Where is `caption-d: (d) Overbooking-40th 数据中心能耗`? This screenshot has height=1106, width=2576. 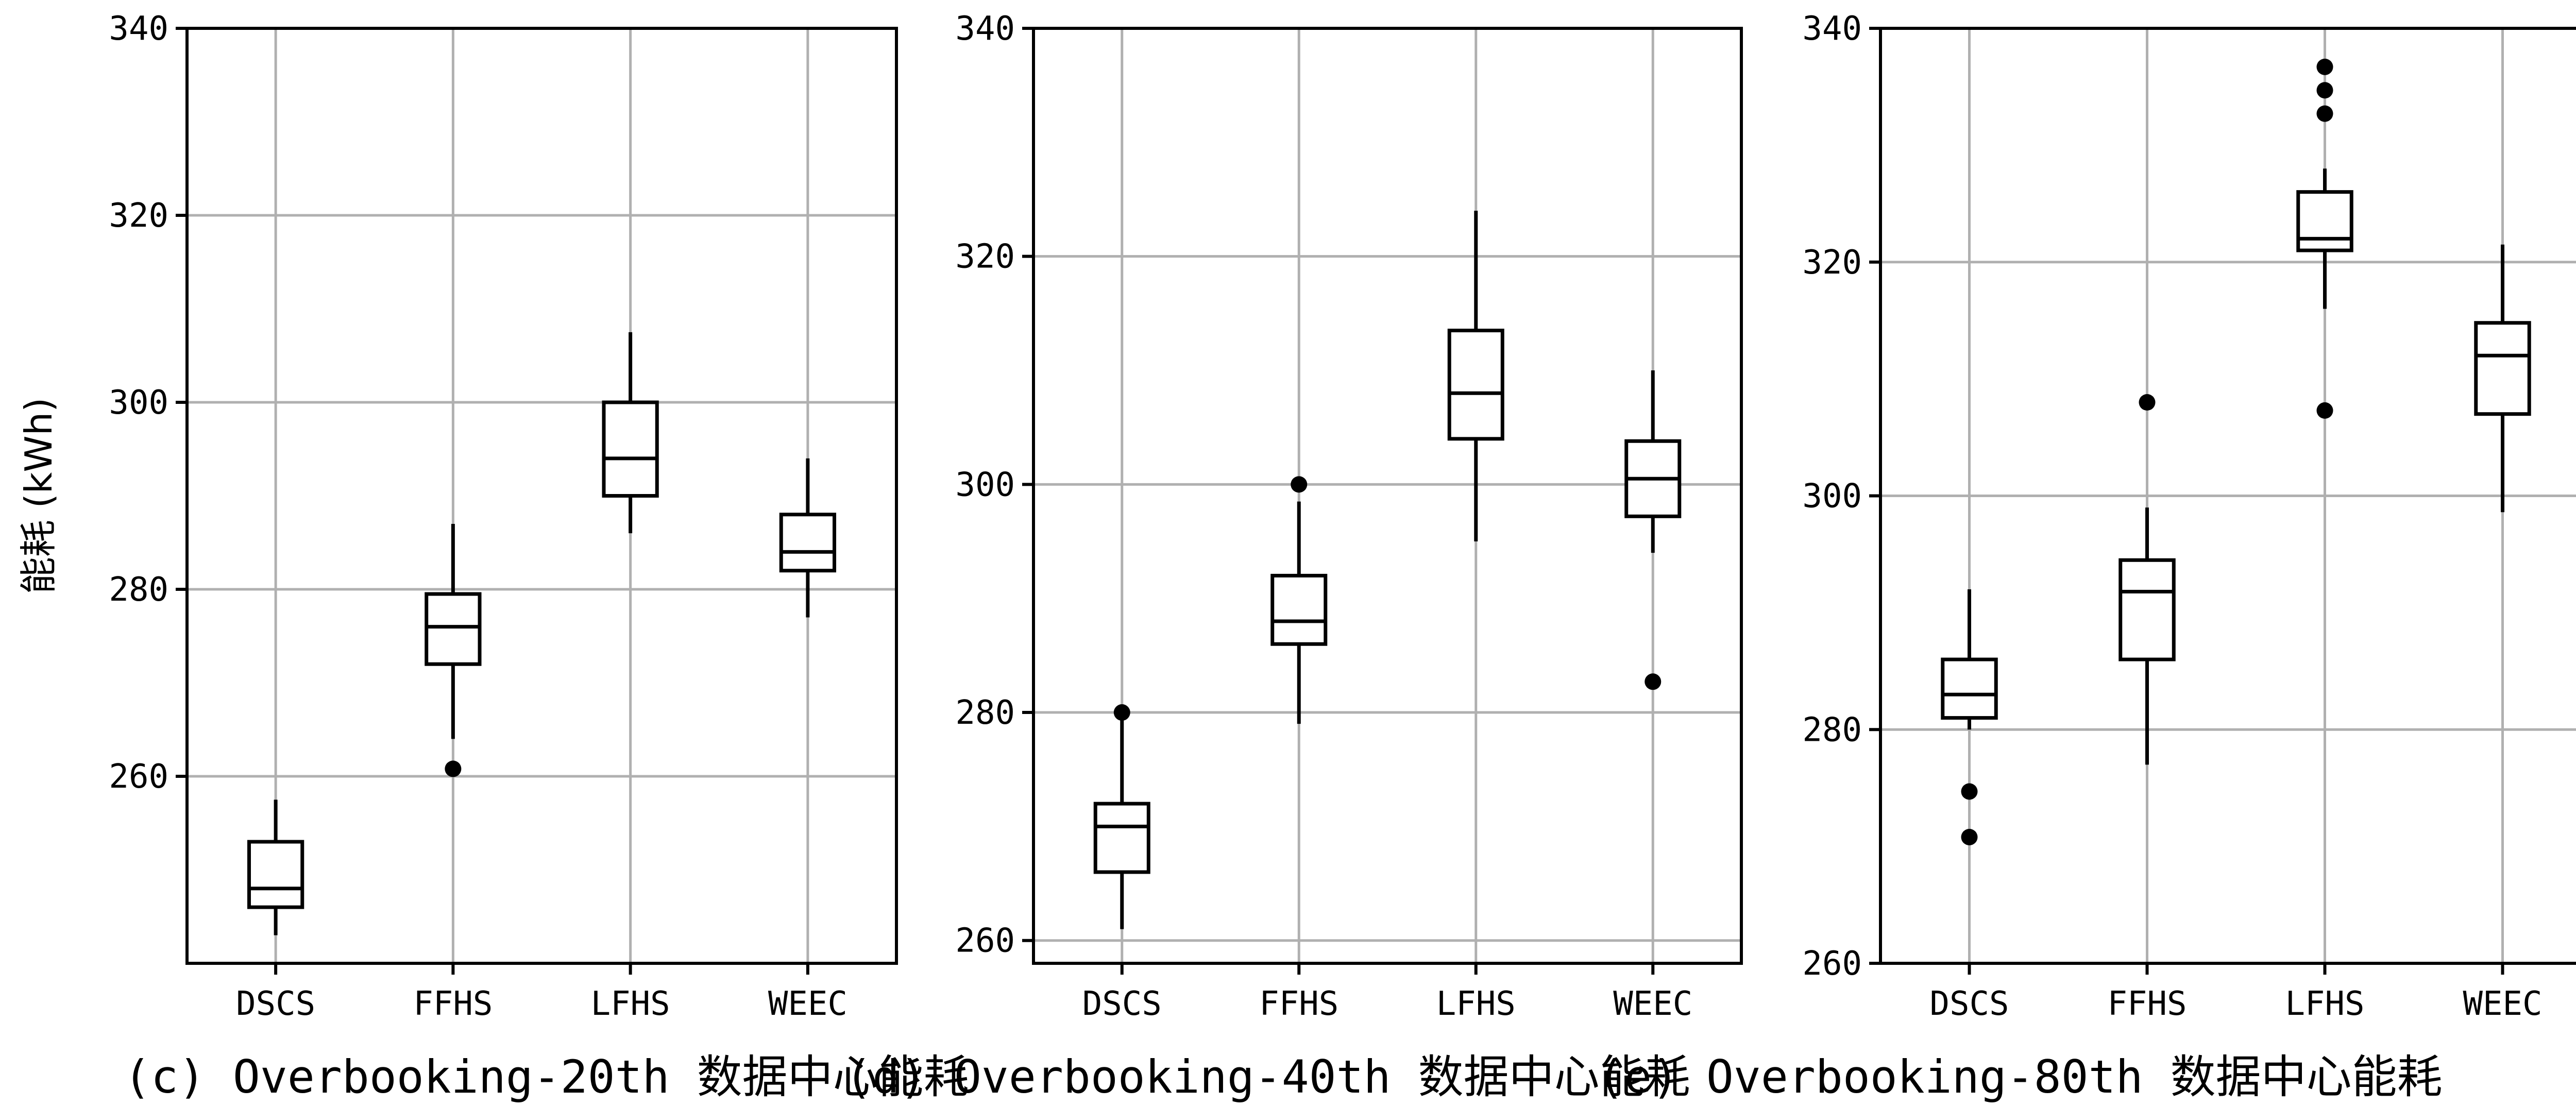
caption-d: (d) Overbooking-40th 数据中心能耗 is located at coordinates (1267, 1076).